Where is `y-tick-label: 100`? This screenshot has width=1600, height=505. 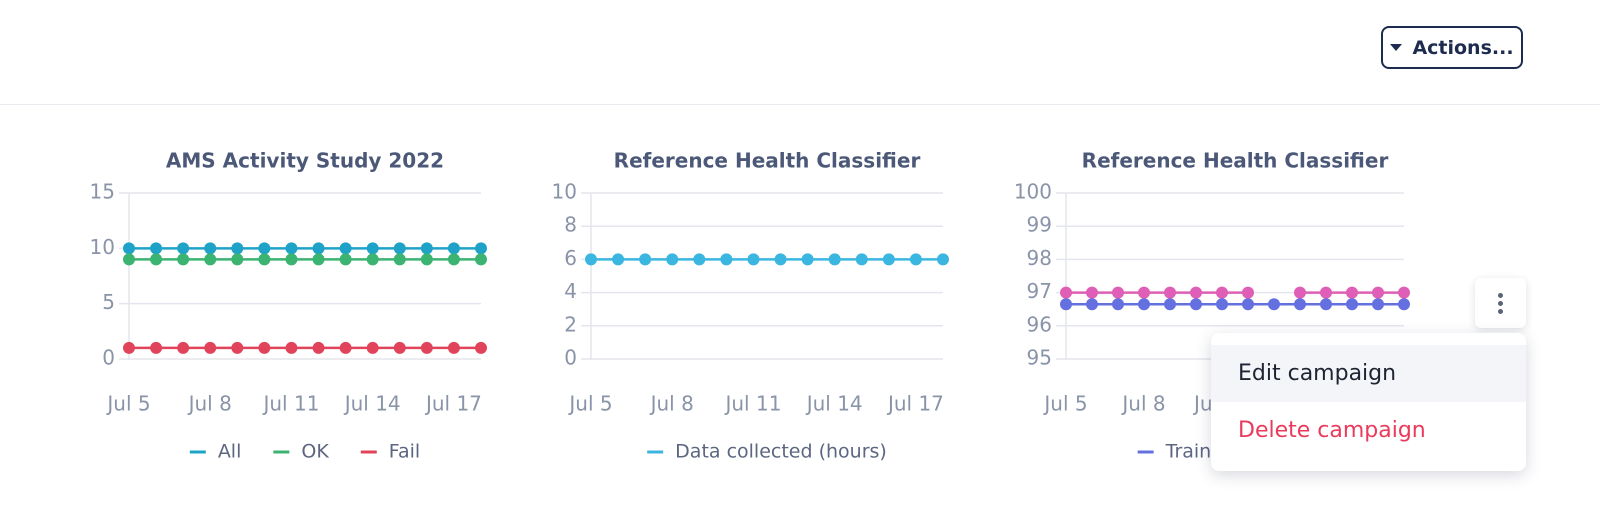 y-tick-label: 100 is located at coordinates (1033, 192).